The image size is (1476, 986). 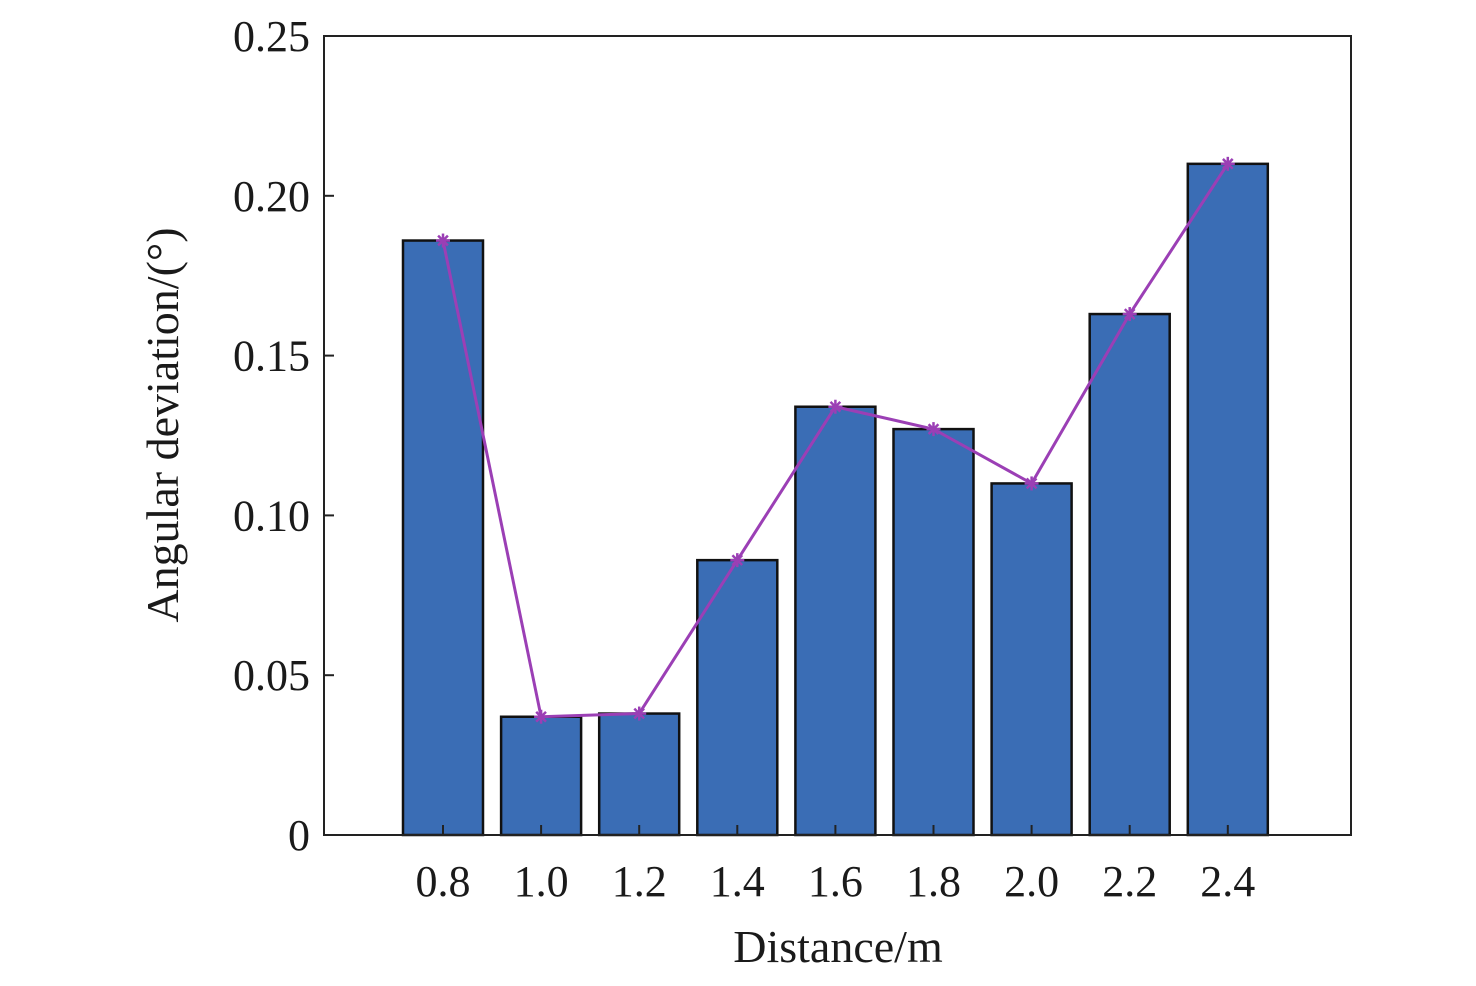 I want to click on y-axis-title: Angular deviation/(°), so click(x=162, y=424).